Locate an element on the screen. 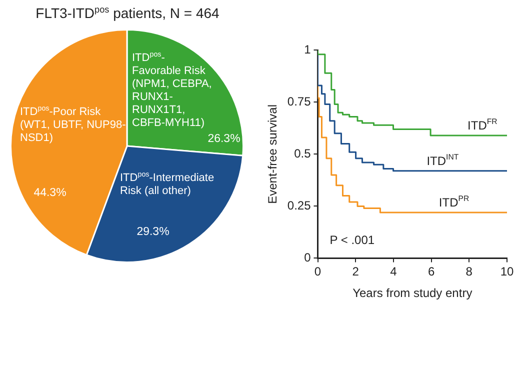 This screenshot has width=520, height=389. x-tick-label: 8 is located at coordinates (469, 271).